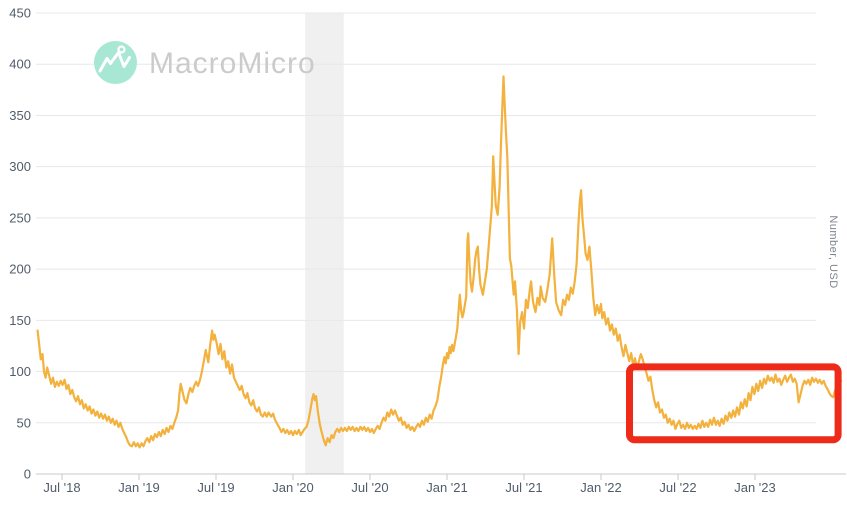  What do you see at coordinates (601, 487) in the screenshot?
I see `x-tick-label: Jan '22` at bounding box center [601, 487].